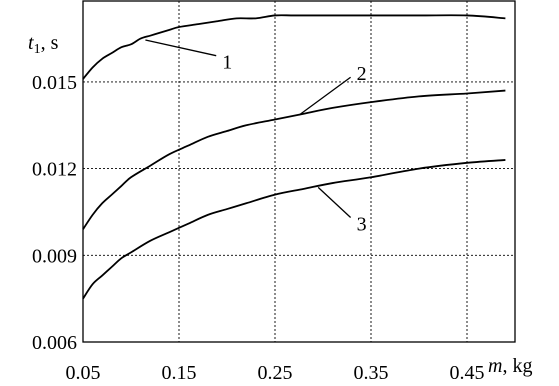  What do you see at coordinates (50, 43) in the screenshot?
I see `y-axis-unit: , s` at bounding box center [50, 43].